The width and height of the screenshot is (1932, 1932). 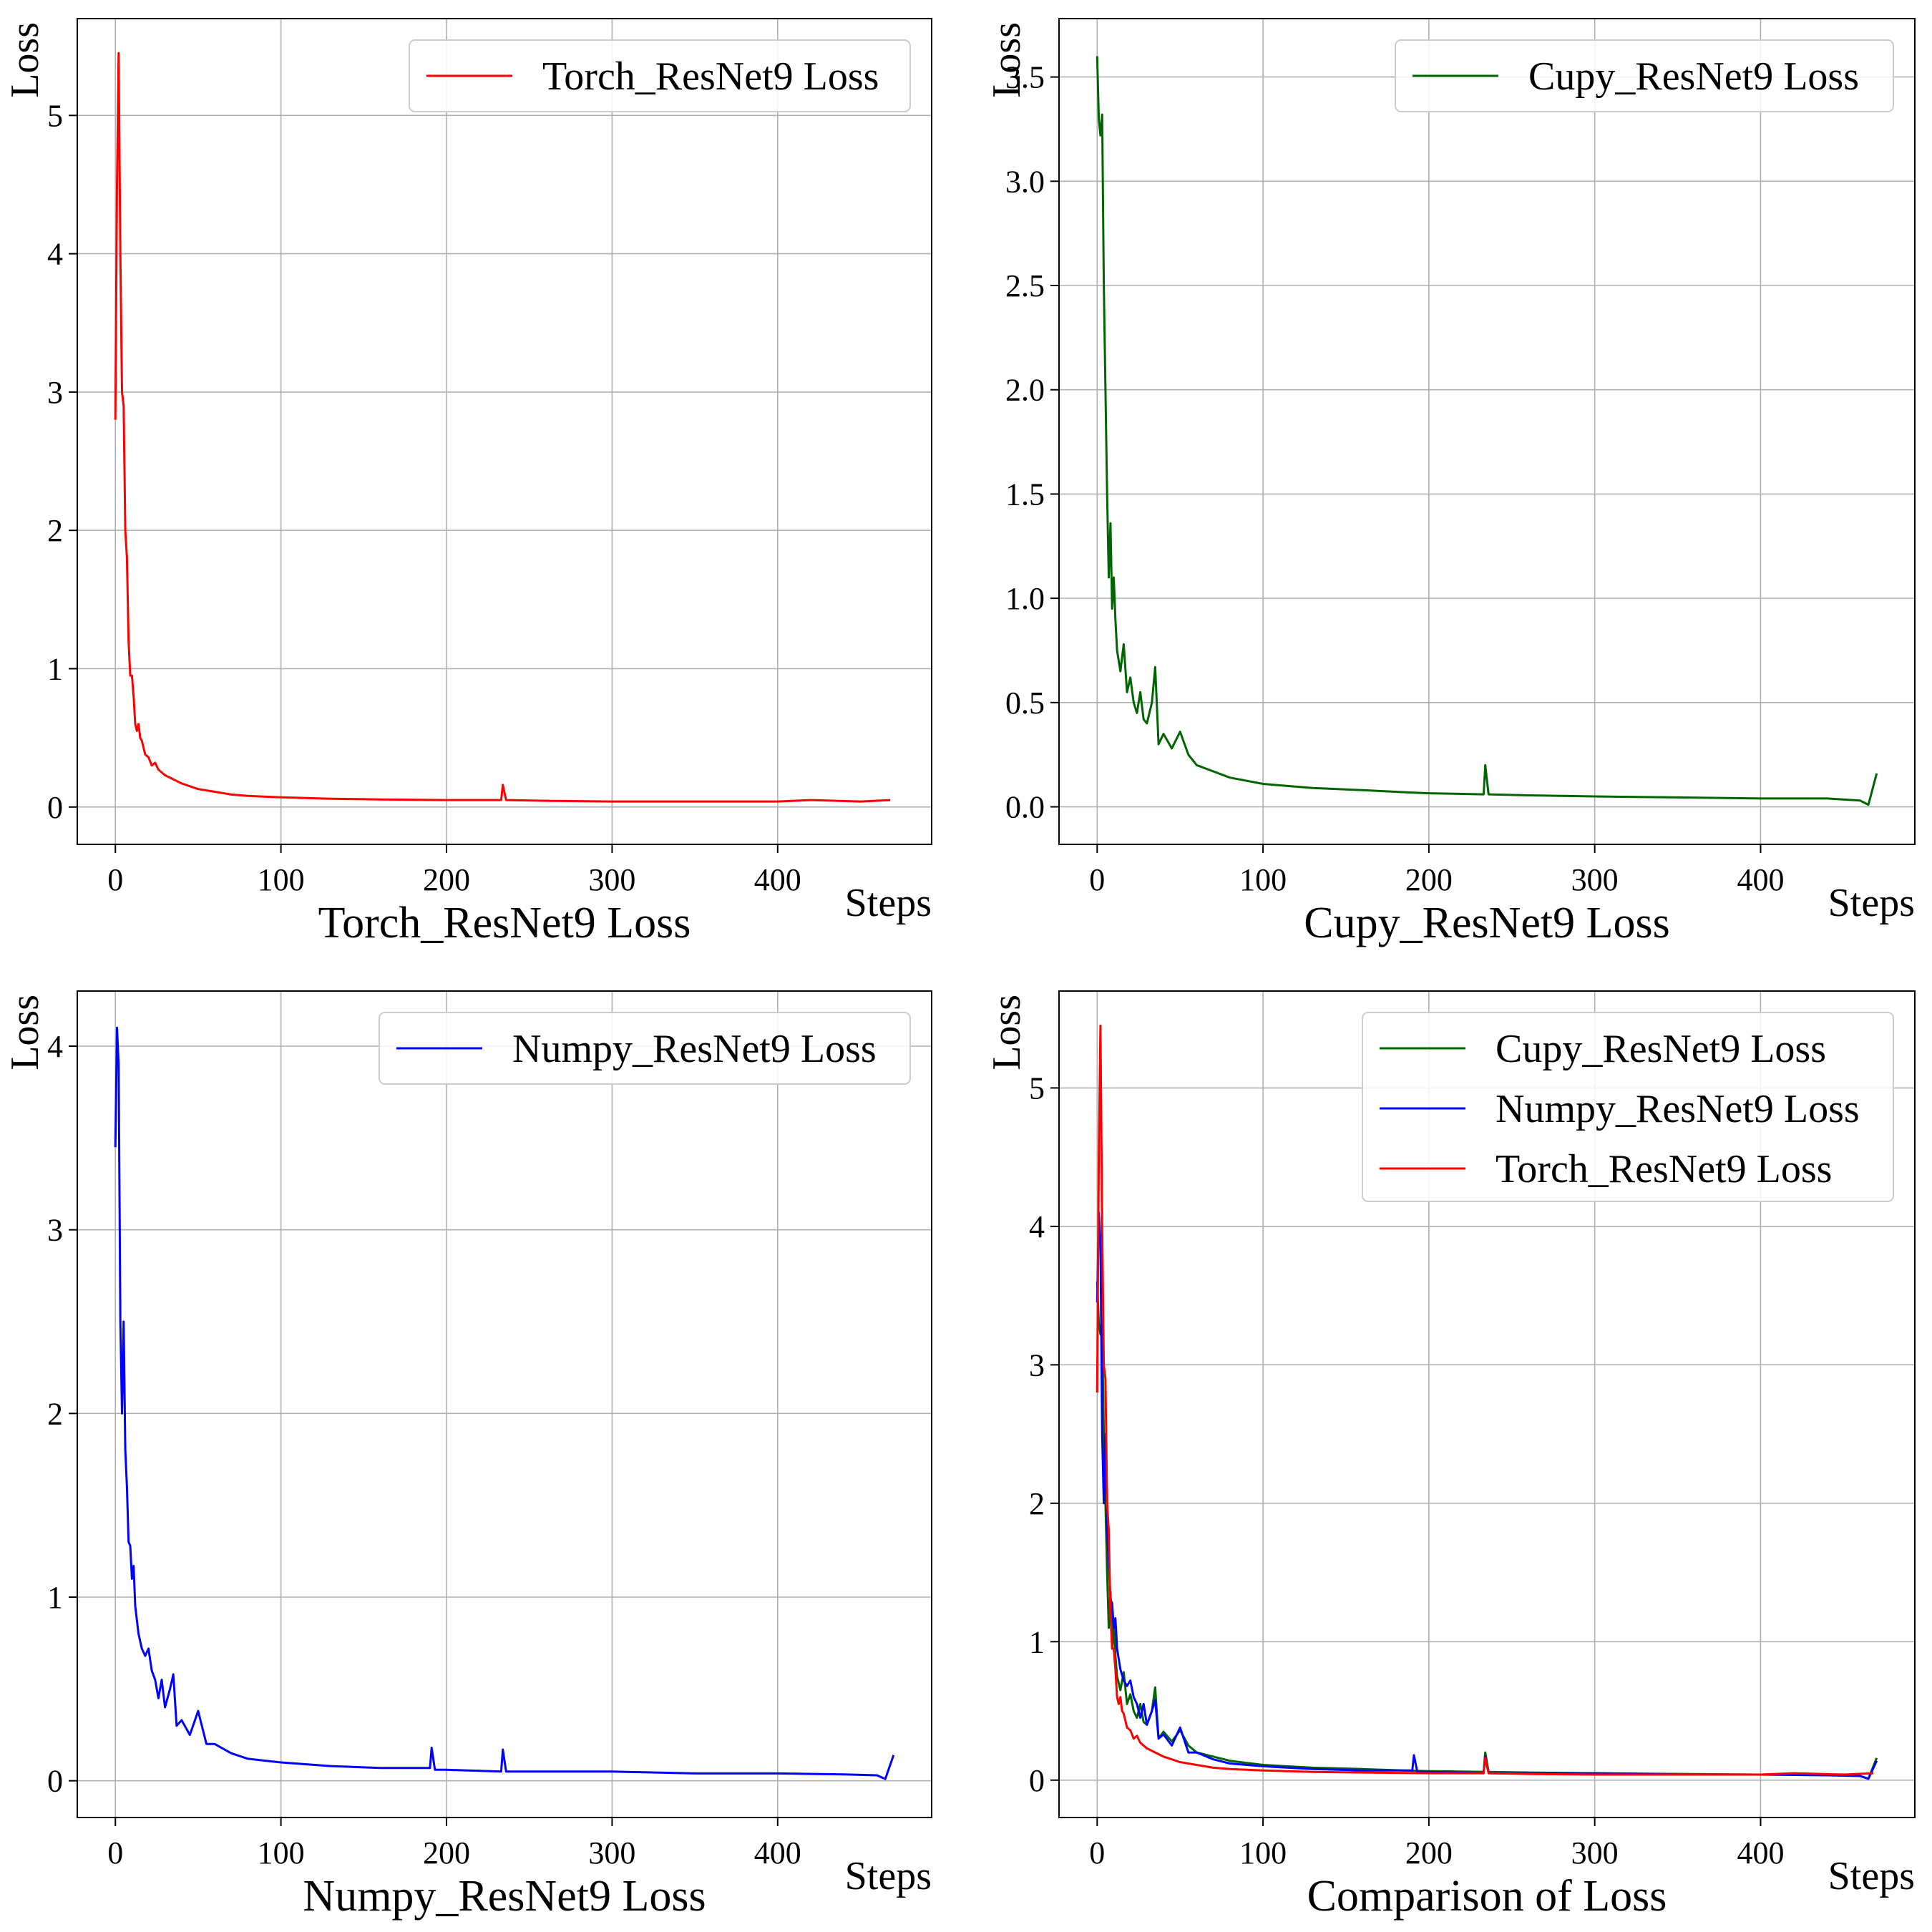 I want to click on y-tick-label: 1.0, so click(x=1025, y=598).